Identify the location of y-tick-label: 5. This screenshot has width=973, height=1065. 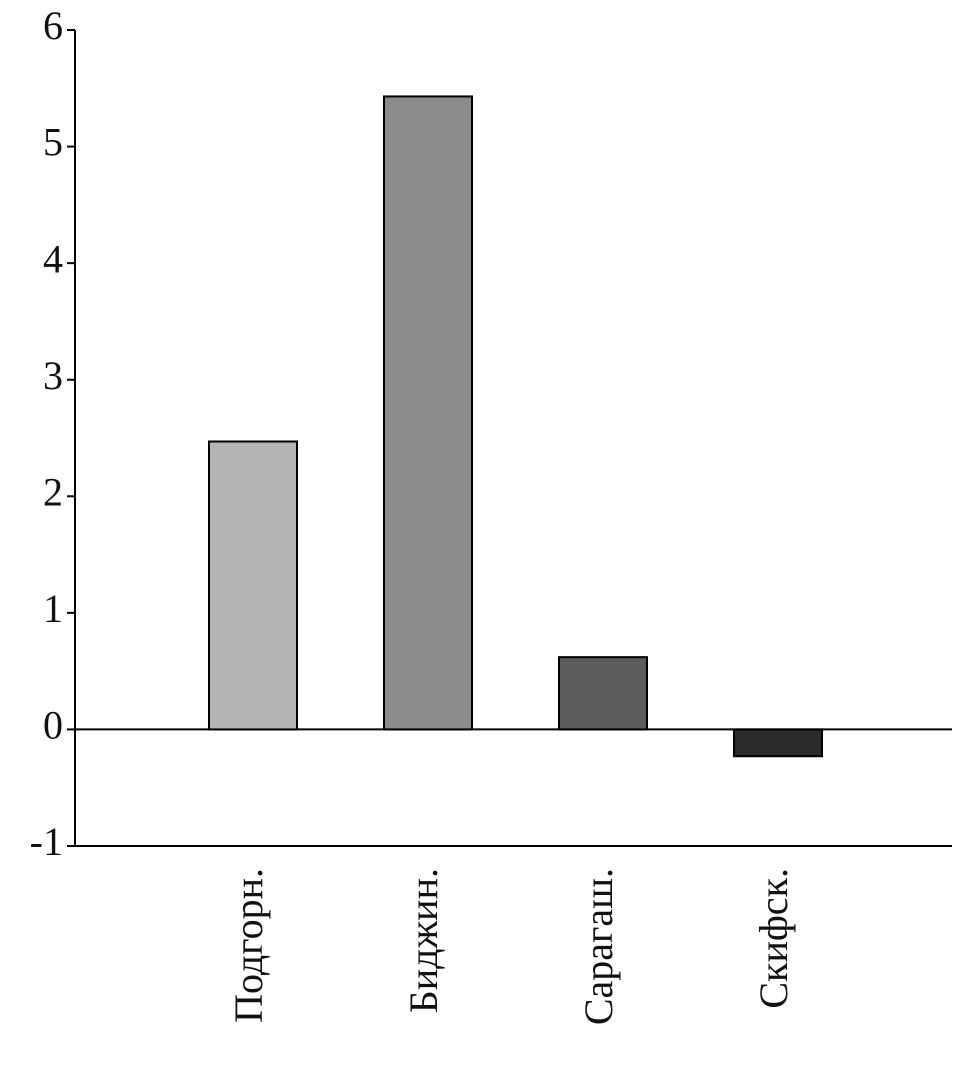
(53, 142).